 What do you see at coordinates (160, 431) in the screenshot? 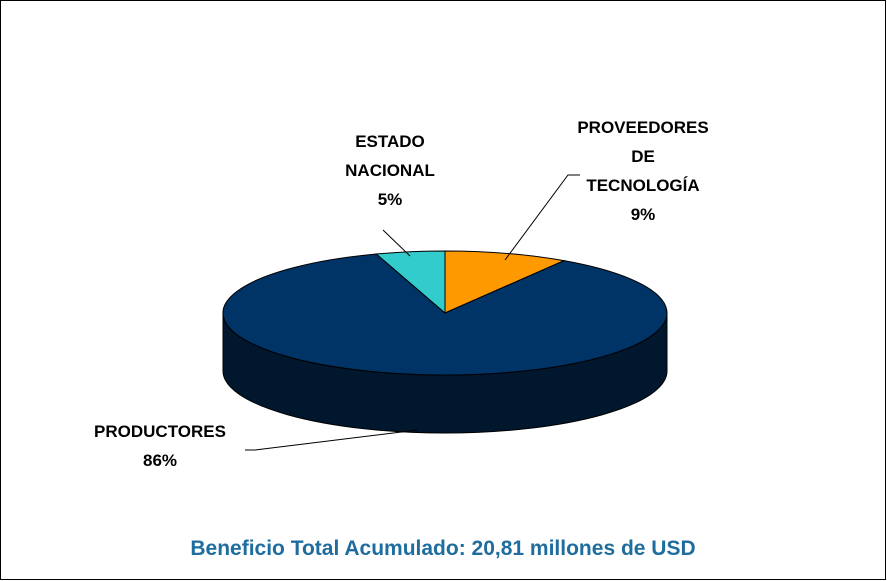
I see `slice-label: PRODUCTORES` at bounding box center [160, 431].